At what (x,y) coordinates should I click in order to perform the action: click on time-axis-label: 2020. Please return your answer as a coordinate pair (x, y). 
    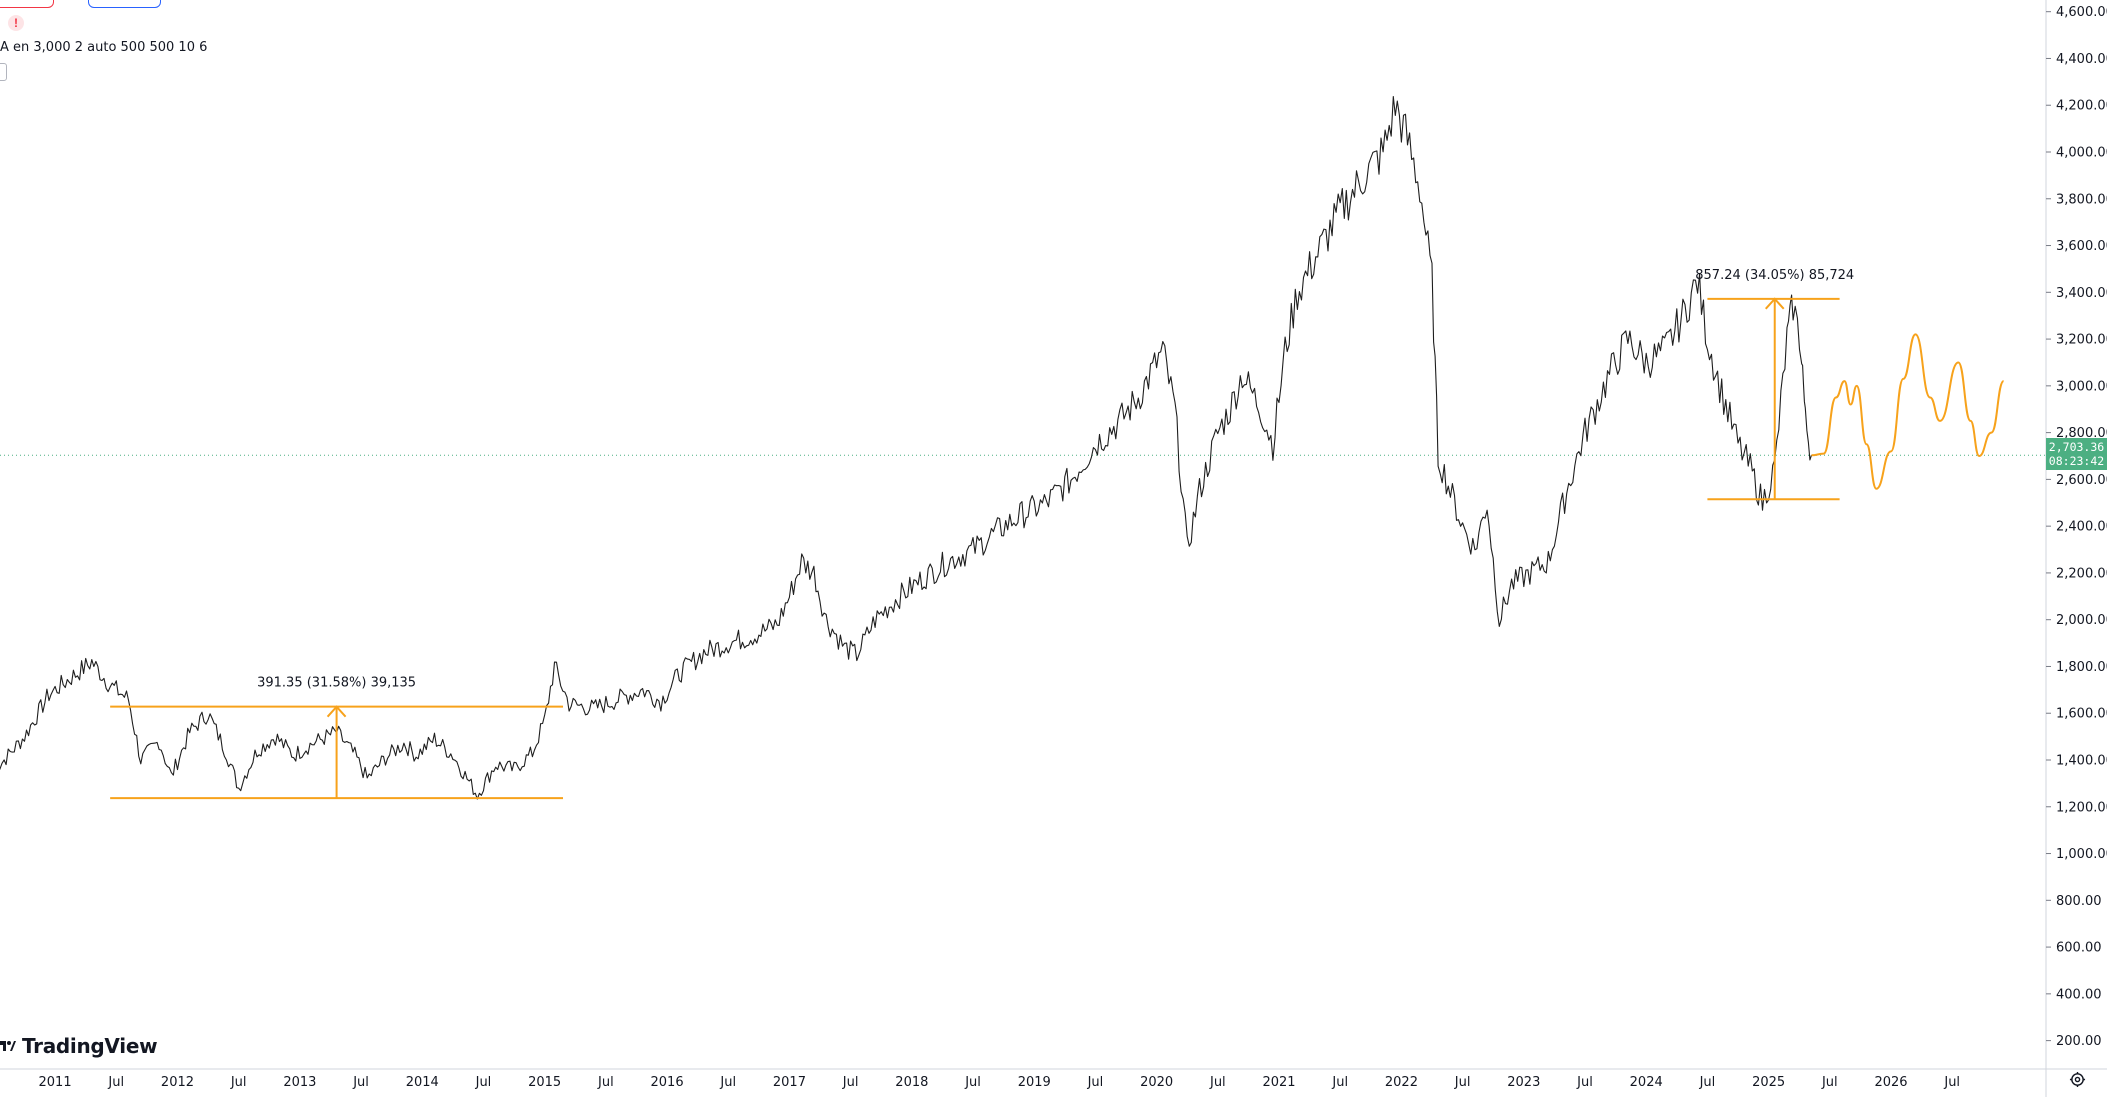
    Looking at the image, I should click on (1156, 1082).